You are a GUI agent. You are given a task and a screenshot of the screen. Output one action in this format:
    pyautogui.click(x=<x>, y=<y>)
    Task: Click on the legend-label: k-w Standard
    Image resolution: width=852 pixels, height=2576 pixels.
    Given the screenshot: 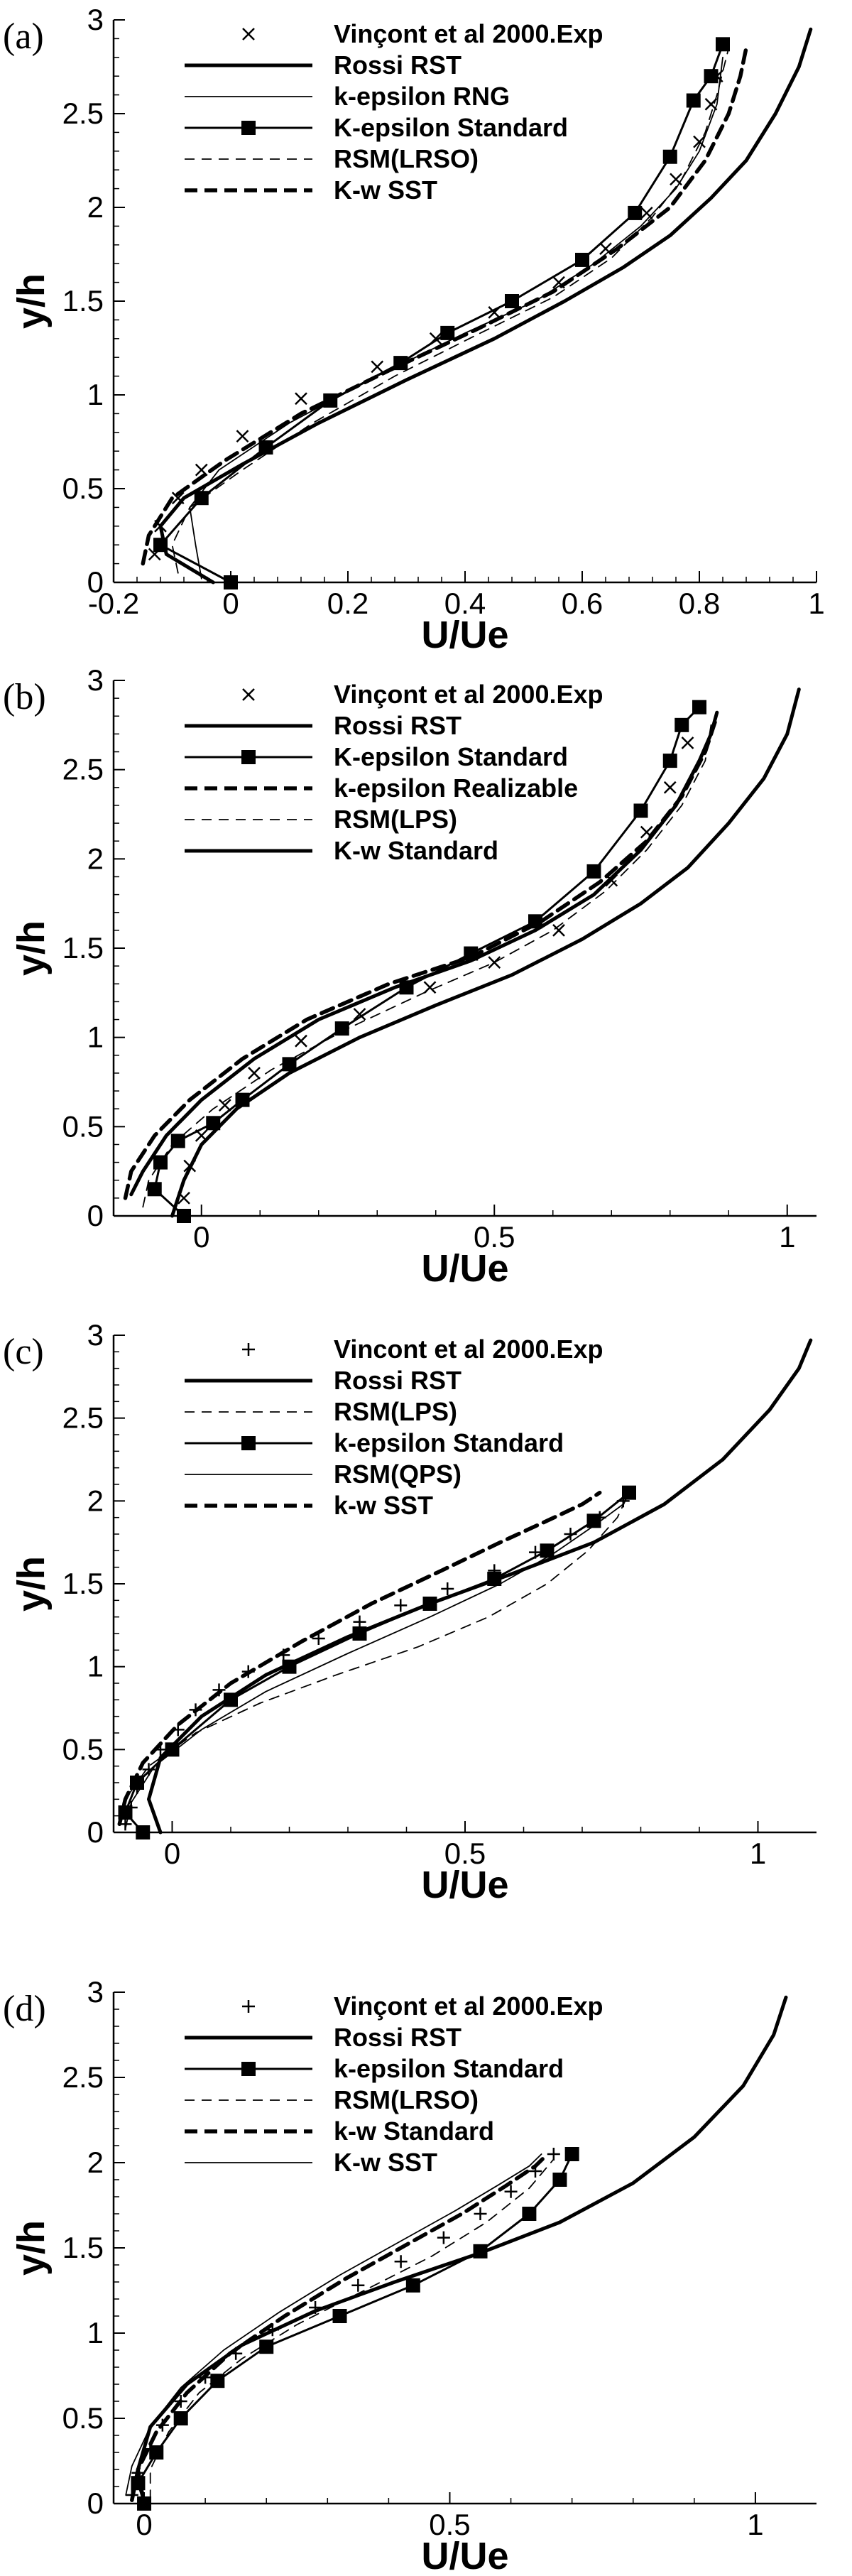 What is the action you would take?
    pyautogui.click(x=414, y=2131)
    